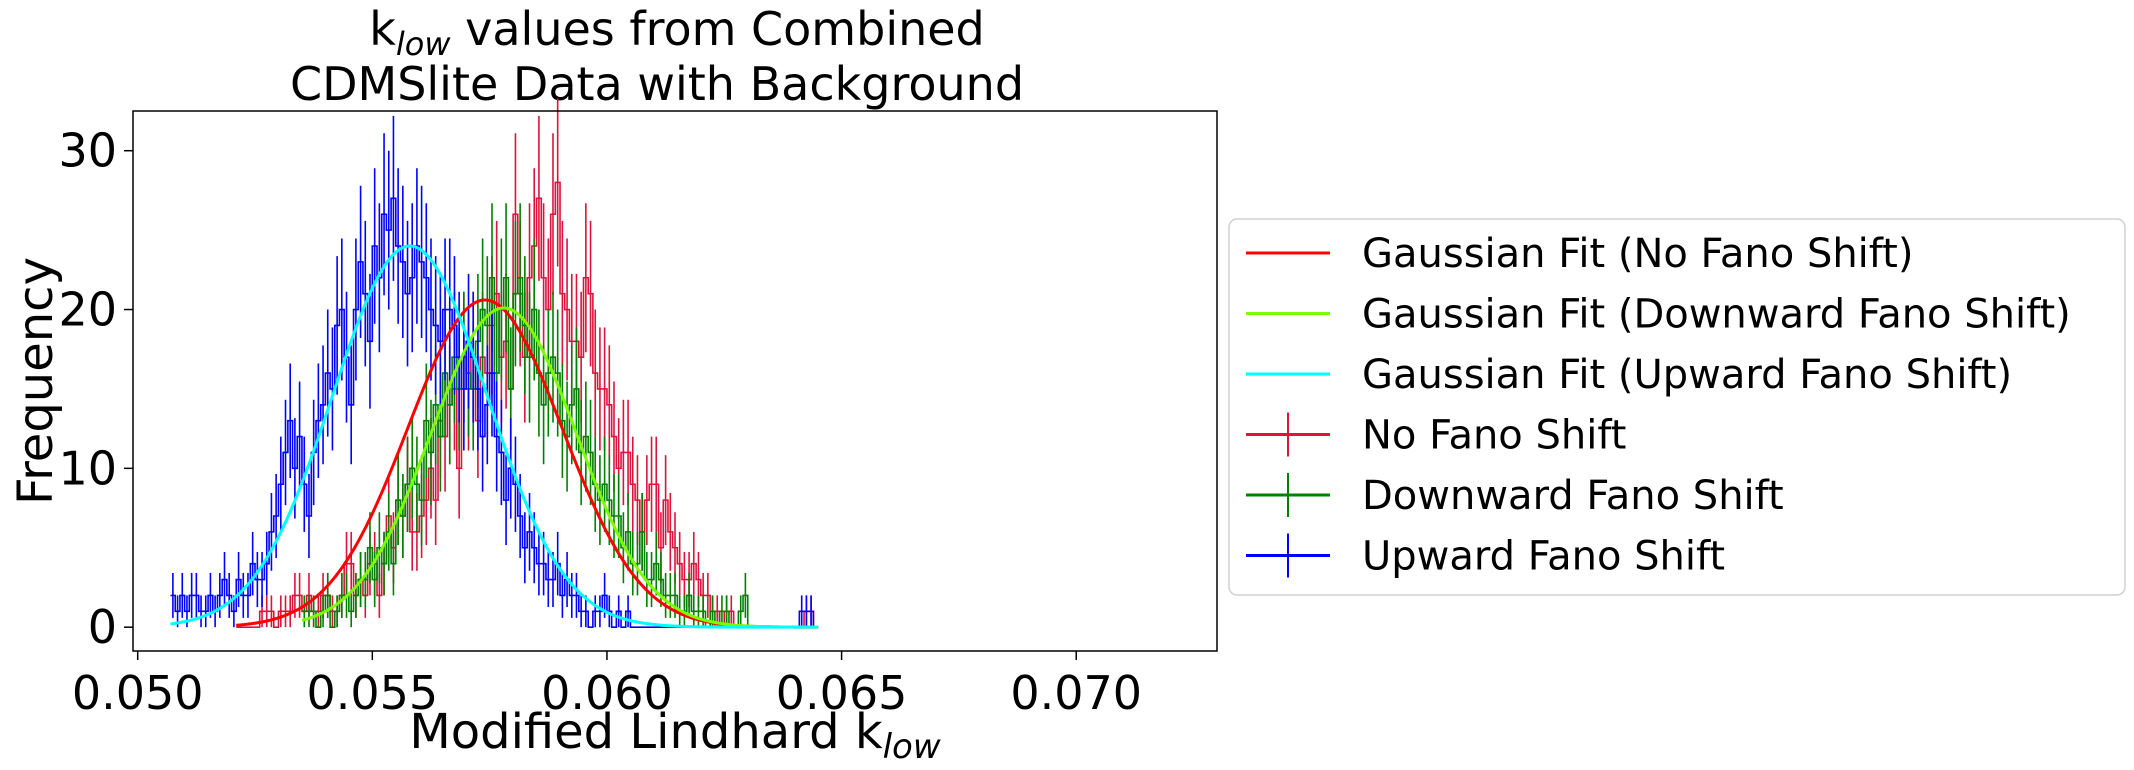 This screenshot has height=770, width=2134. Describe the element at coordinates (87, 151) in the screenshot. I see `y-tick-label: 30` at that location.